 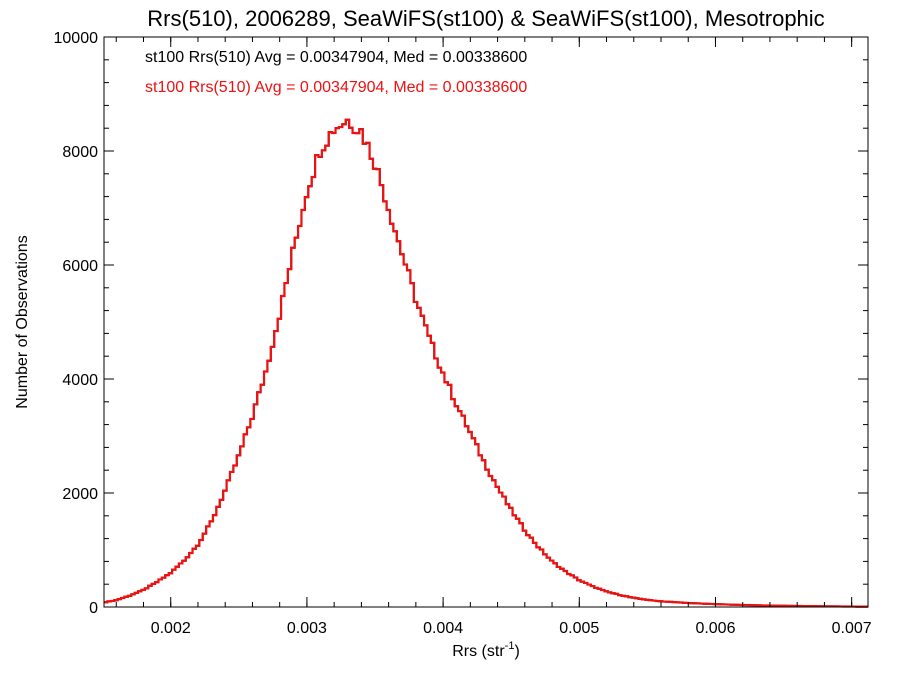 What do you see at coordinates (510, 646) in the screenshot?
I see `x-axis-label-superscript: -1` at bounding box center [510, 646].